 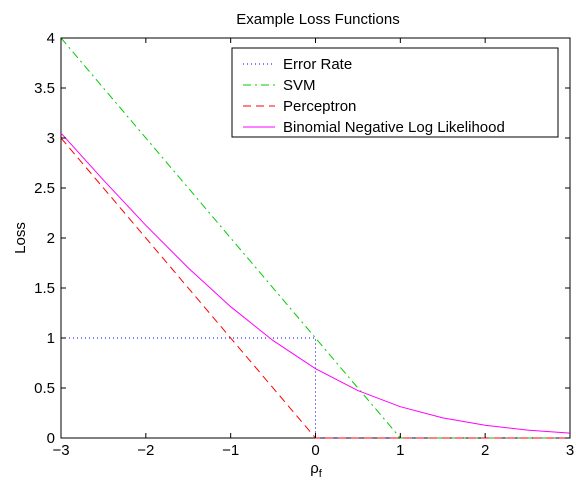 I want to click on x-tick-label: 0, so click(x=315, y=450).